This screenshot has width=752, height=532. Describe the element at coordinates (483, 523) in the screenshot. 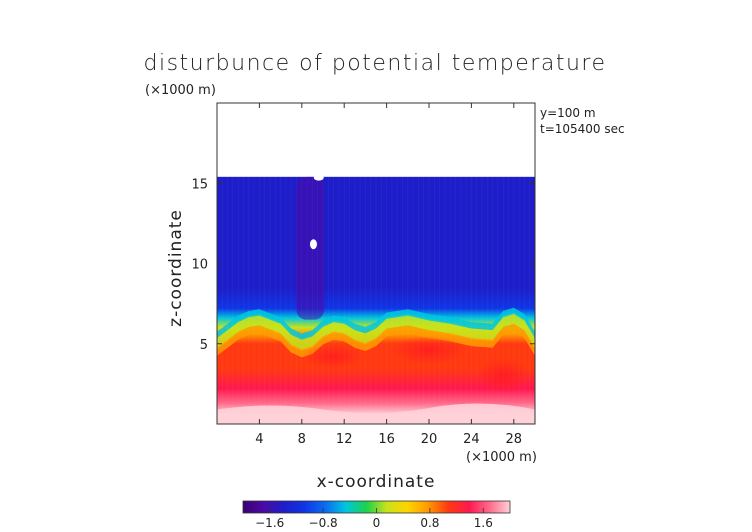

I see `colorbar-tick-label: 1.6` at that location.